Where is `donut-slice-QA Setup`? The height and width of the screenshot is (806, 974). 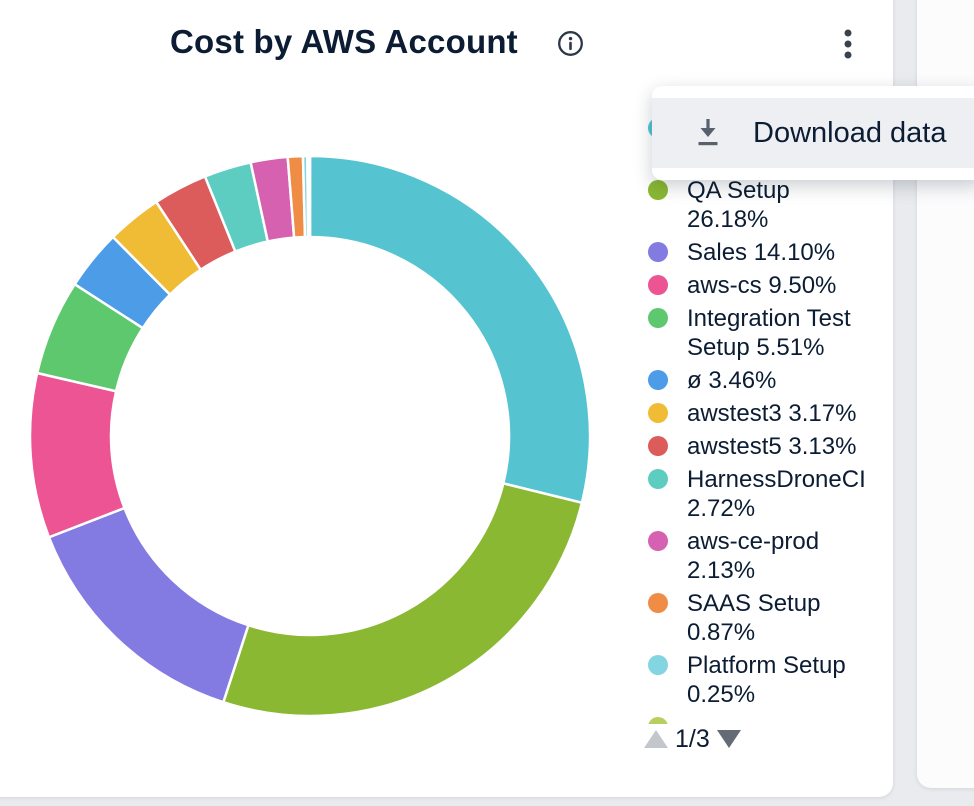 donut-slice-QA Setup is located at coordinates (402, 599).